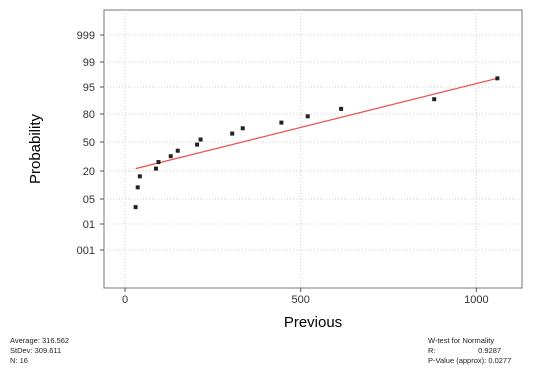  What do you see at coordinates (40, 340) in the screenshot?
I see `stat-average: Average: 316.562` at bounding box center [40, 340].